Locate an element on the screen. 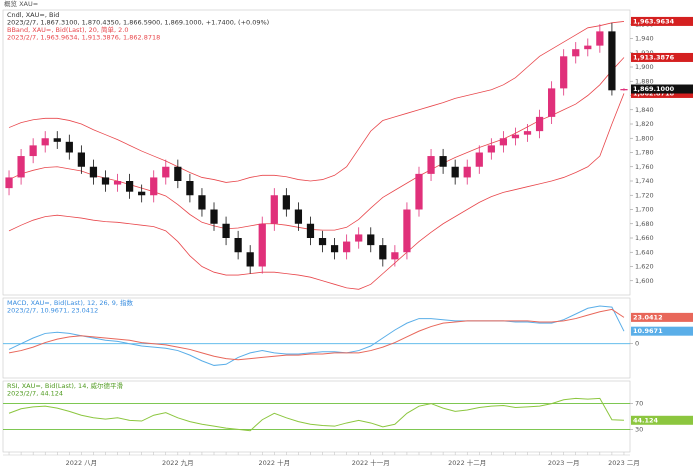 Image resolution: width=695 pixels, height=470 pixels. close-last-label-box is located at coordinates (662, 89).